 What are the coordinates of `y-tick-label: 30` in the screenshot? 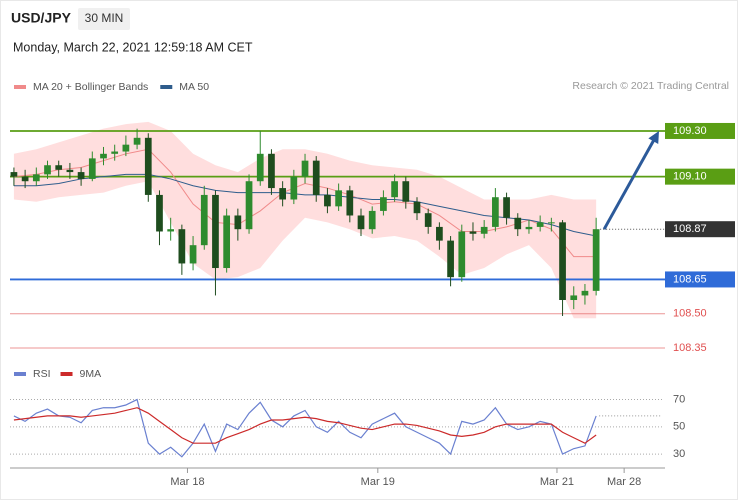 It's located at (679, 454).